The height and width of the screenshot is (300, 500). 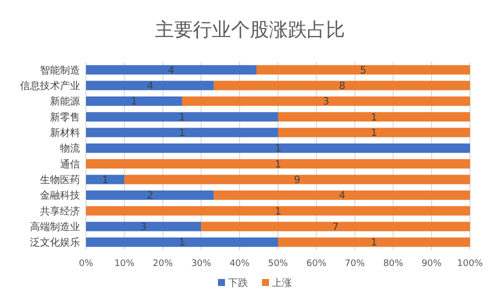 I want to click on annotation: 2, so click(x=150, y=196).